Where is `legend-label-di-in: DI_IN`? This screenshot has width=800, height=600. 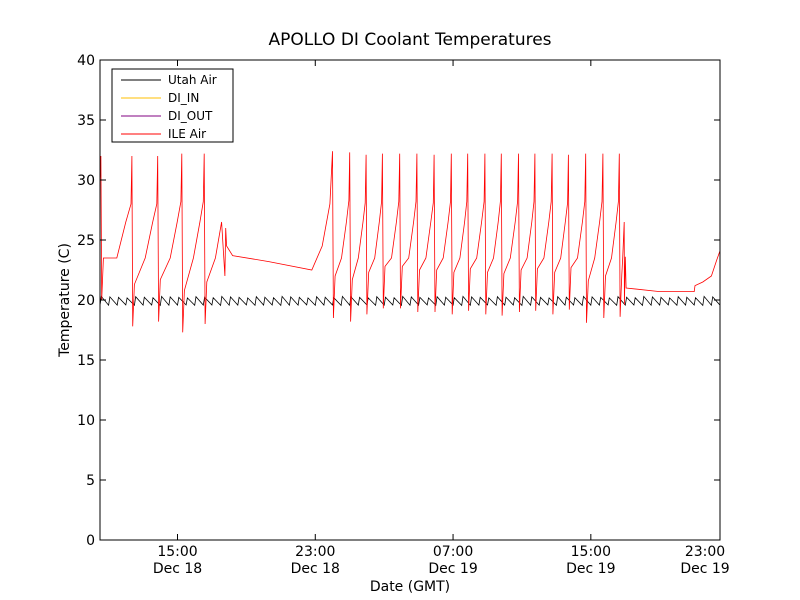 legend-label-di-in: DI_IN is located at coordinates (183, 98).